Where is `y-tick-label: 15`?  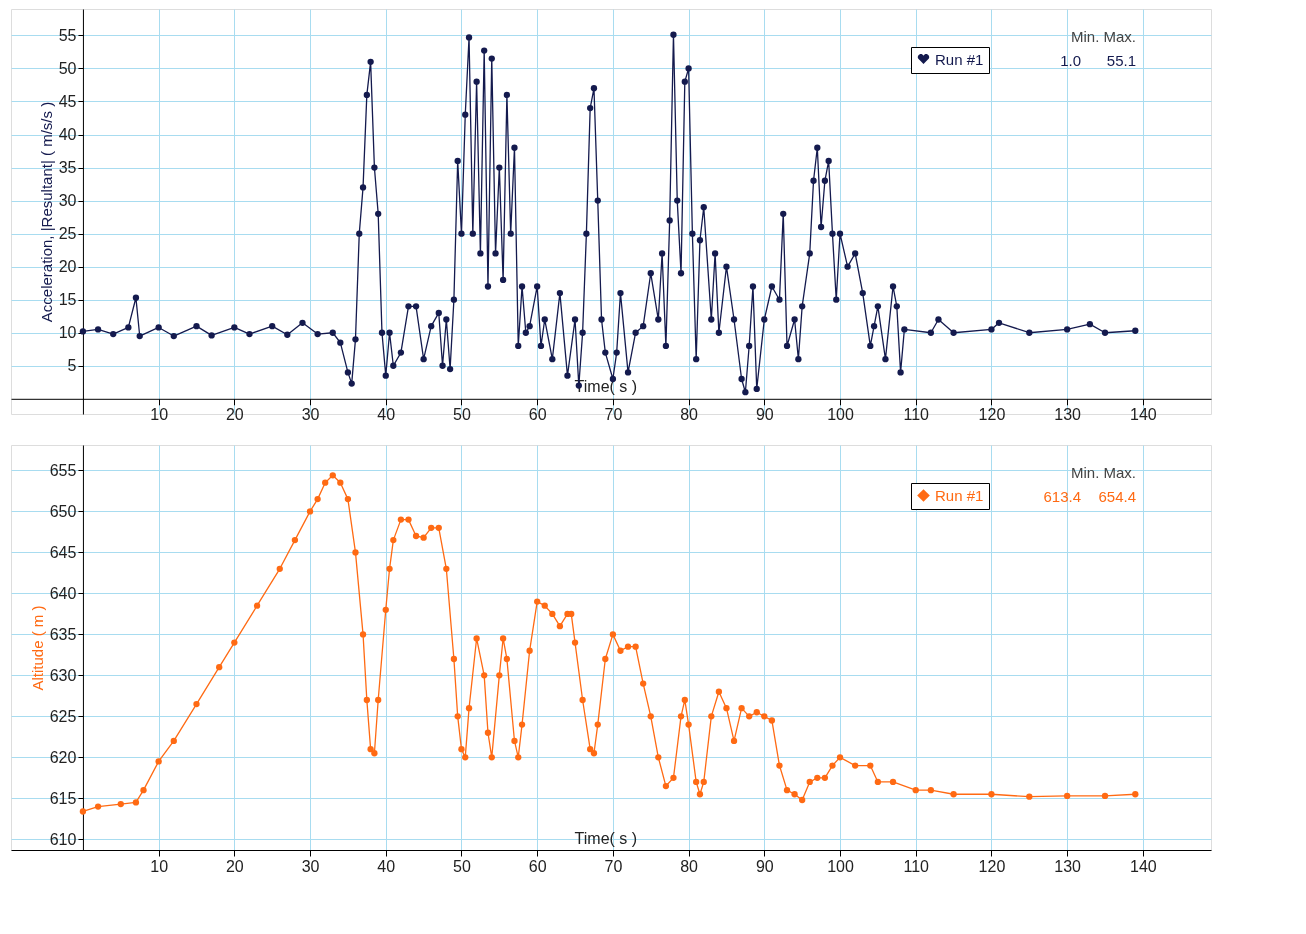 y-tick-label: 15 is located at coordinates (67, 300).